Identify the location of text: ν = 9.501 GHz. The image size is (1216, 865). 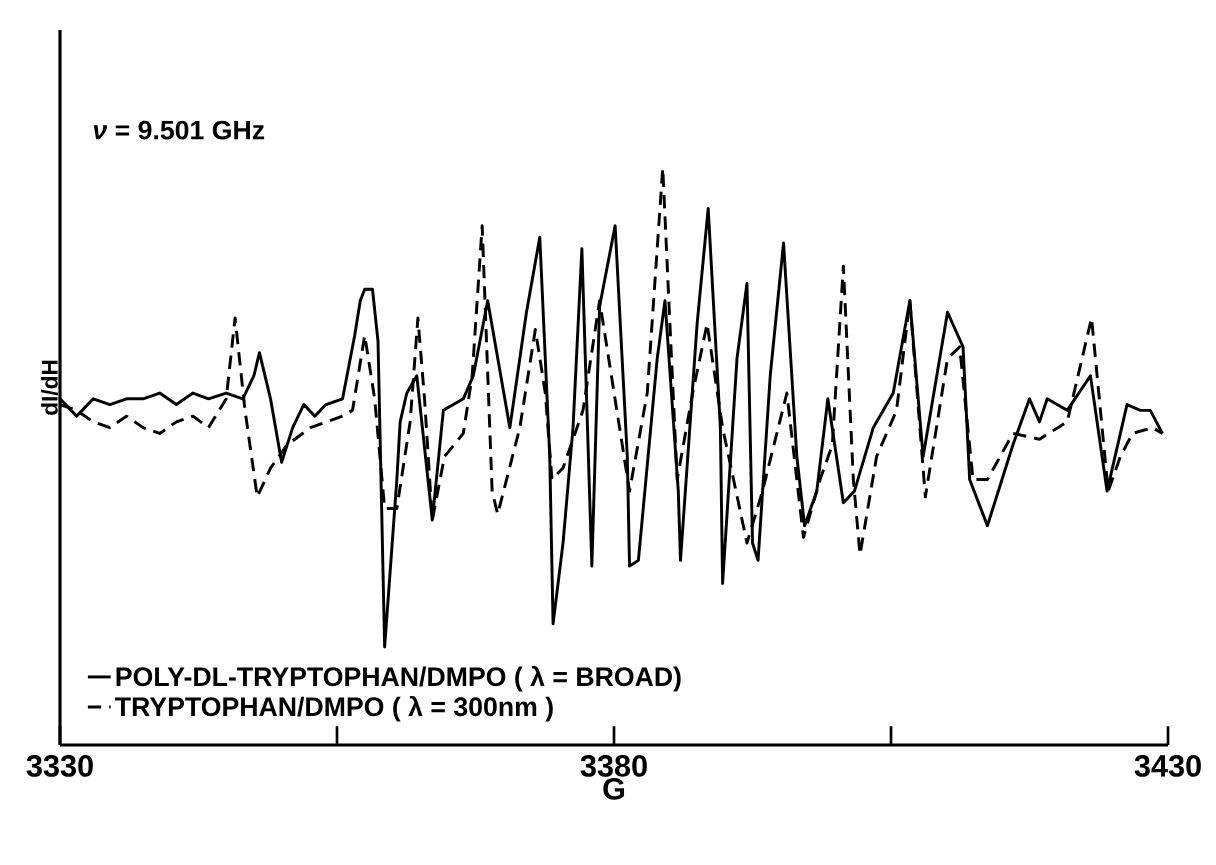
(179, 130).